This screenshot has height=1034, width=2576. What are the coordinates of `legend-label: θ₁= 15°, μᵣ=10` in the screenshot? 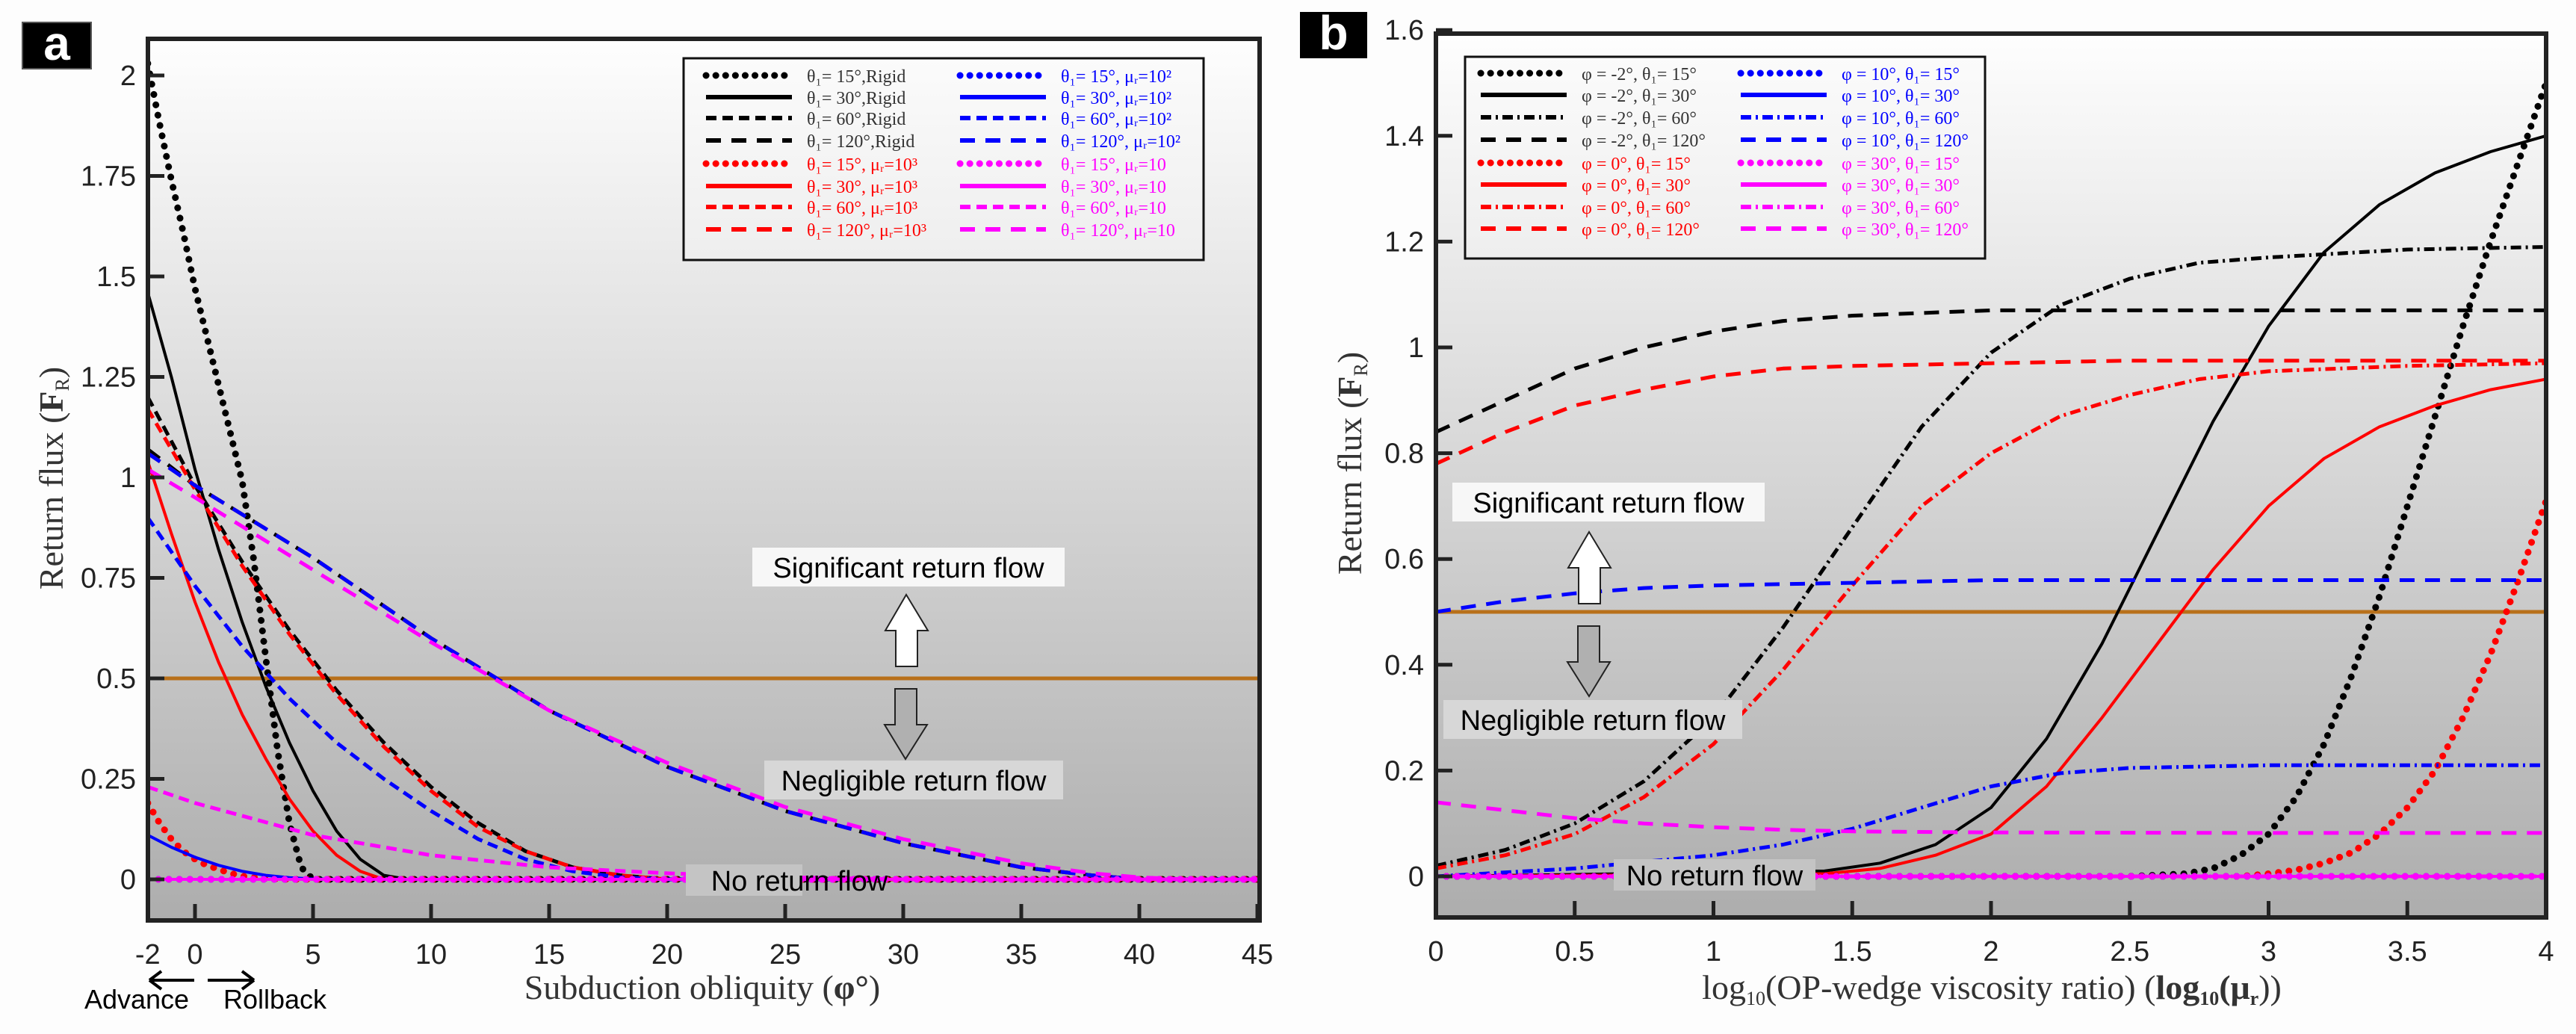 It's located at (1113, 165).